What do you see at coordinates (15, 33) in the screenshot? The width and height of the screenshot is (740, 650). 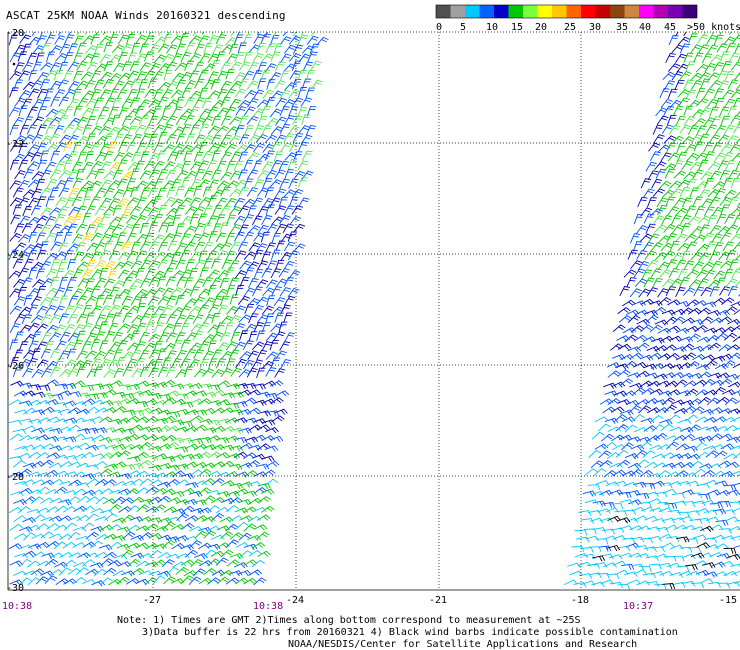 I see `lat-label-0: -20` at bounding box center [15, 33].